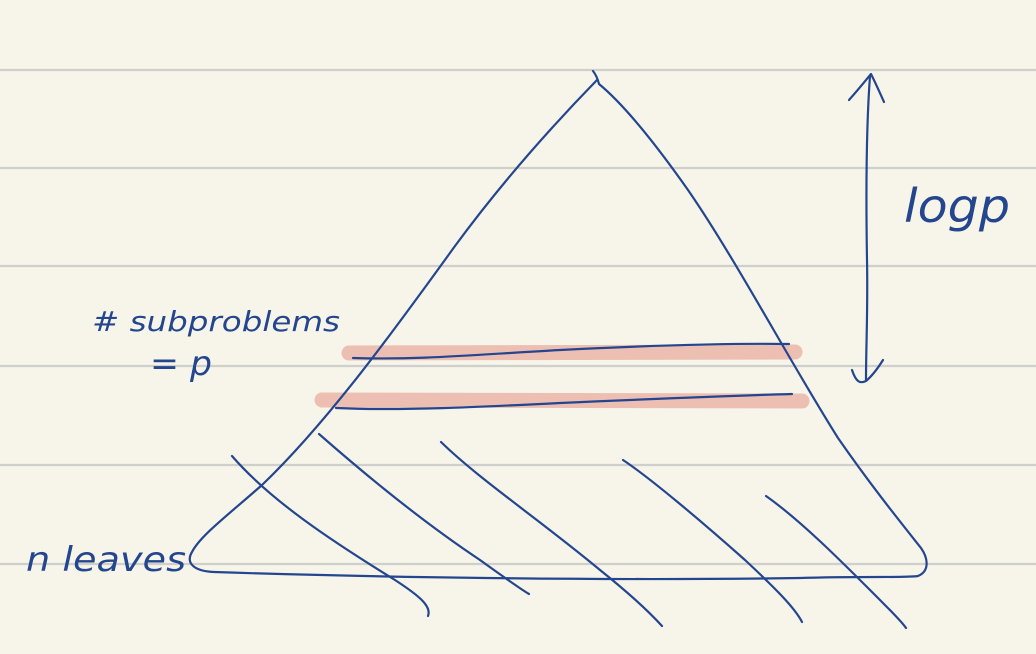  What do you see at coordinates (866, 88) in the screenshot?
I see `arrow-up-icon` at bounding box center [866, 88].